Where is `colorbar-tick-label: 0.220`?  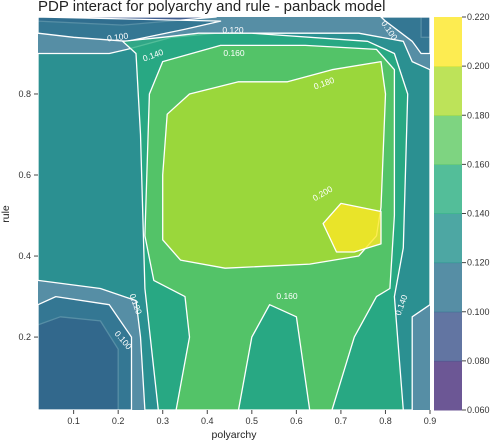
colorbar-tick-label: 0.220 is located at coordinates (478, 17).